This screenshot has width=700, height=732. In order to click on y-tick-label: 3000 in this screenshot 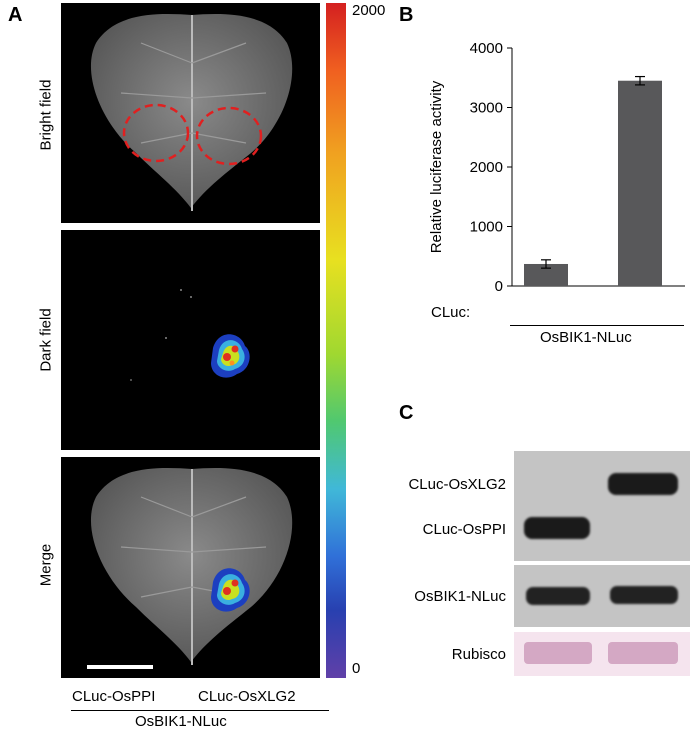, I will do `click(486, 108)`.